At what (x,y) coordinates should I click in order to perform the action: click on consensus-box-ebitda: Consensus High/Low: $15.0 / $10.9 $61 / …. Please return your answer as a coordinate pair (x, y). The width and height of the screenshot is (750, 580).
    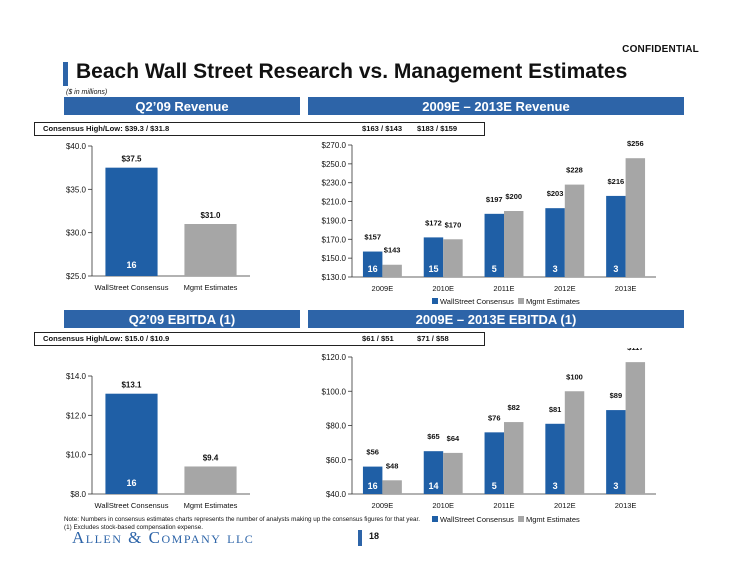
    Looking at the image, I should click on (259, 339).